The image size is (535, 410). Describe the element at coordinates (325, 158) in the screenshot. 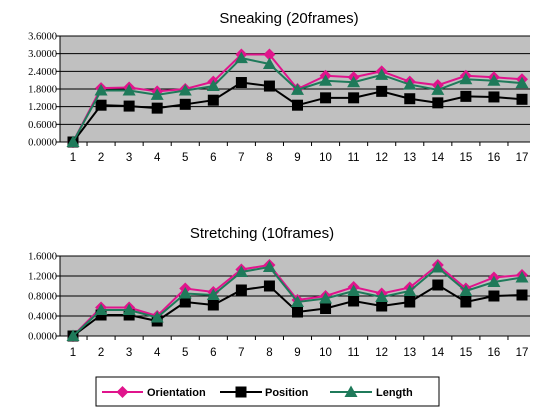

I see `x-tick-label: 10` at that location.